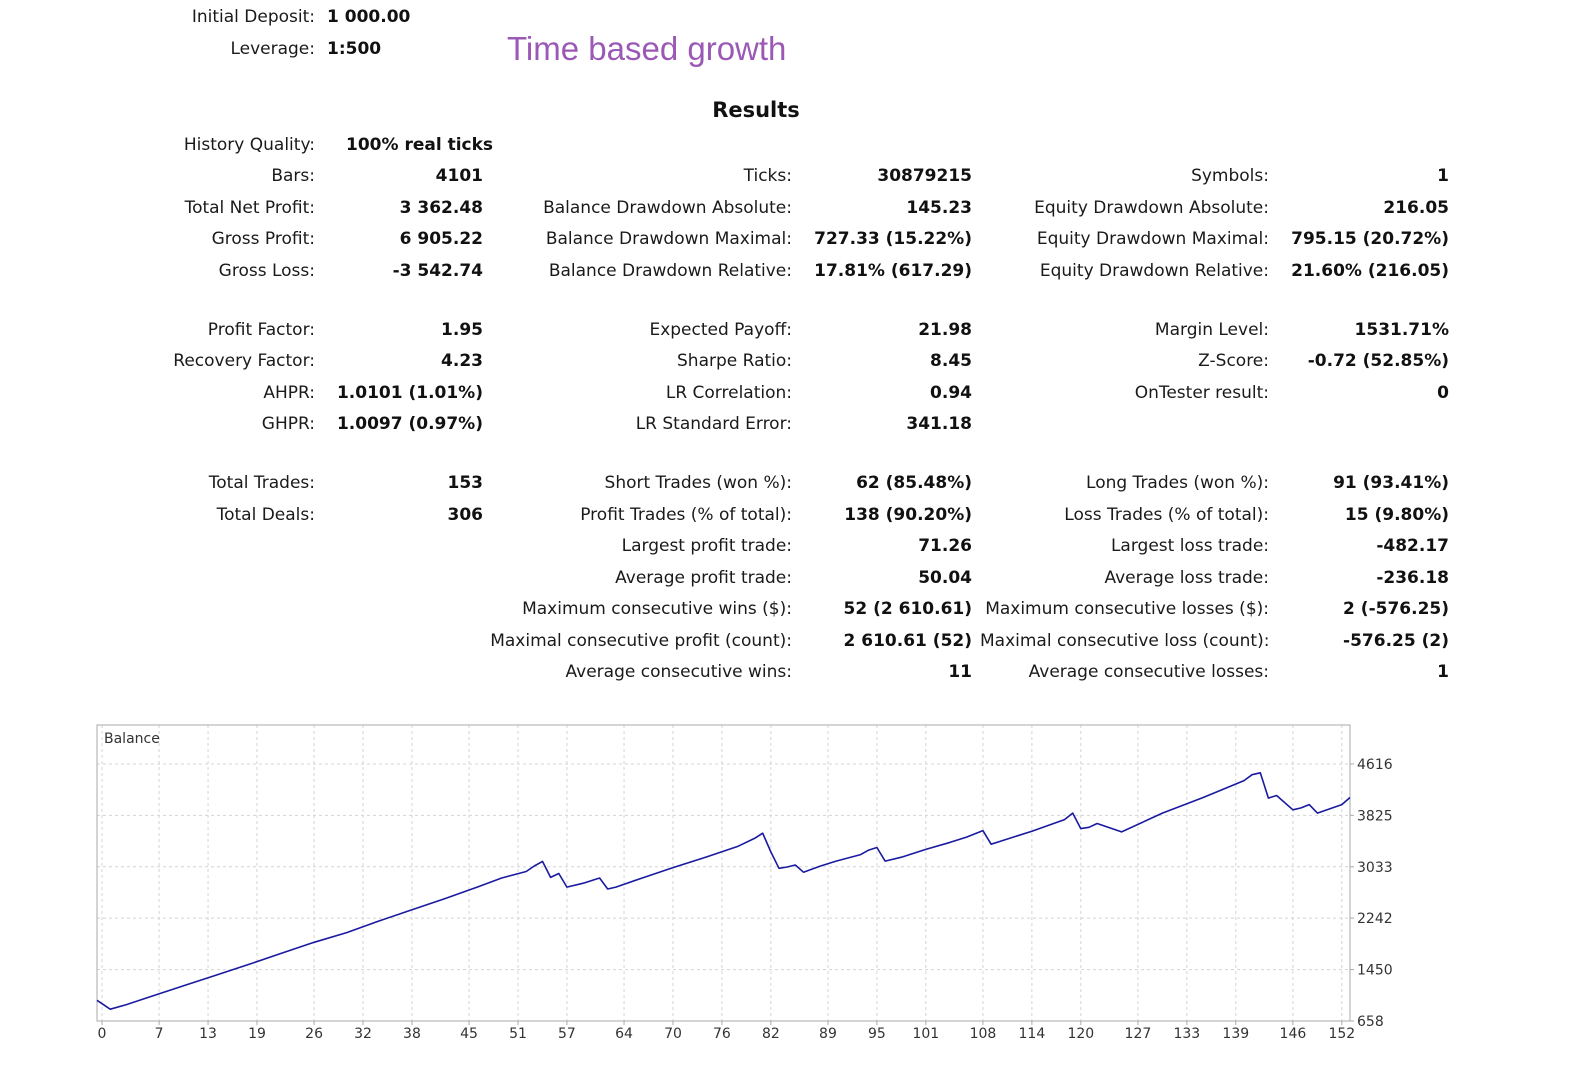 Image resolution: width=1579 pixels, height=1080 pixels. What do you see at coordinates (159, 1034) in the screenshot?
I see `x-tick-label: 7` at bounding box center [159, 1034].